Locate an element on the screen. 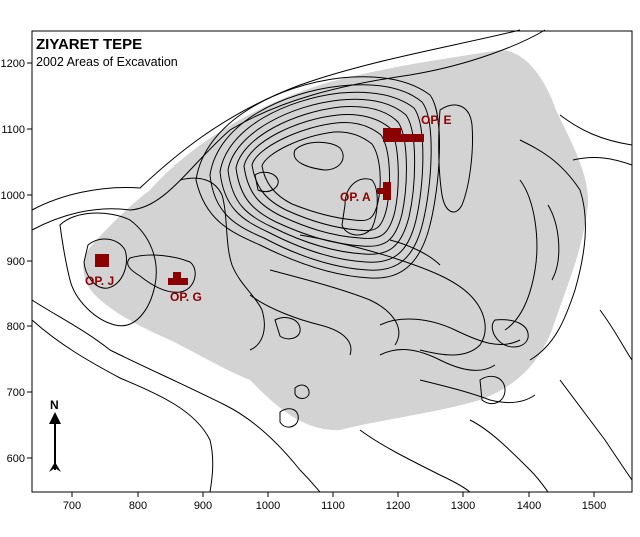 This screenshot has width=640, height=537. y-tick-label: 1000 is located at coordinates (13, 196).